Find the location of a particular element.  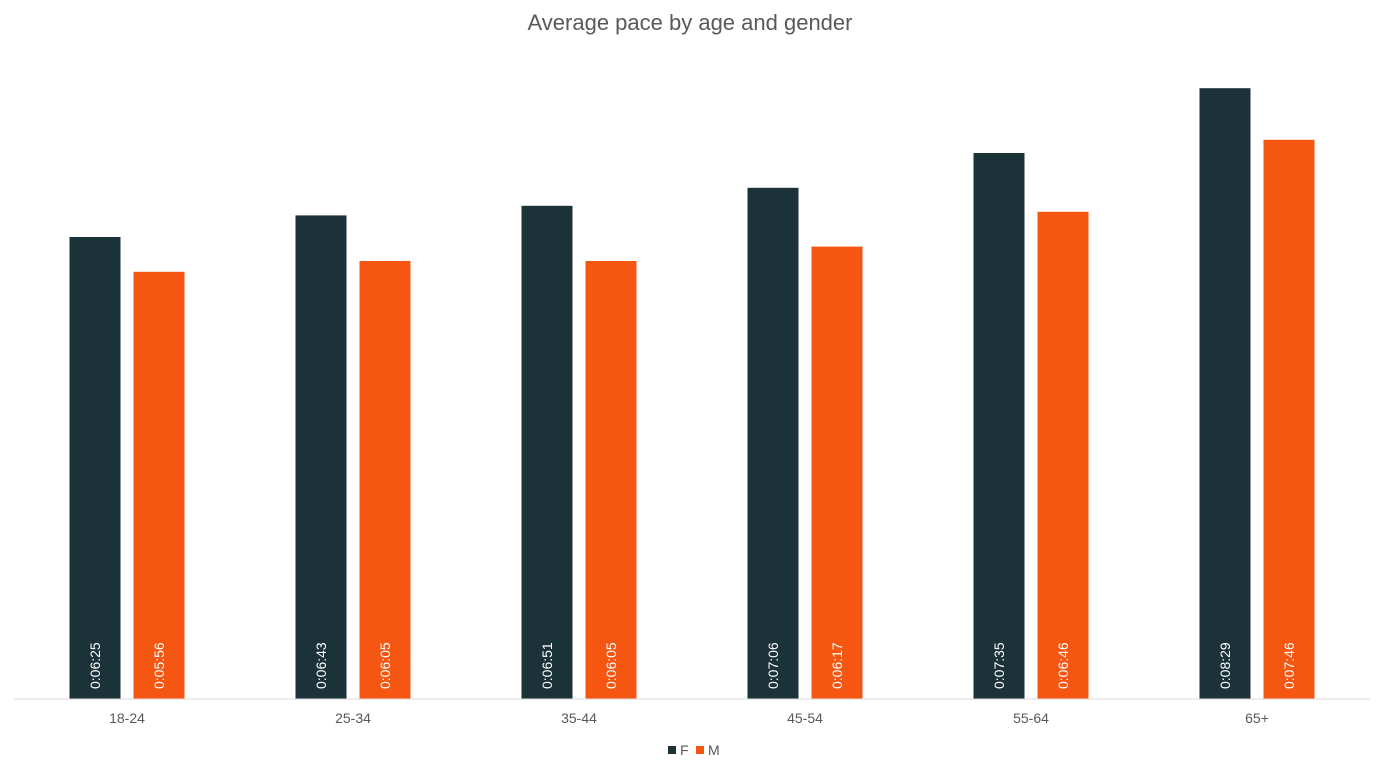

bar-label-m-25-34: 0:06:05 is located at coordinates (385, 665).